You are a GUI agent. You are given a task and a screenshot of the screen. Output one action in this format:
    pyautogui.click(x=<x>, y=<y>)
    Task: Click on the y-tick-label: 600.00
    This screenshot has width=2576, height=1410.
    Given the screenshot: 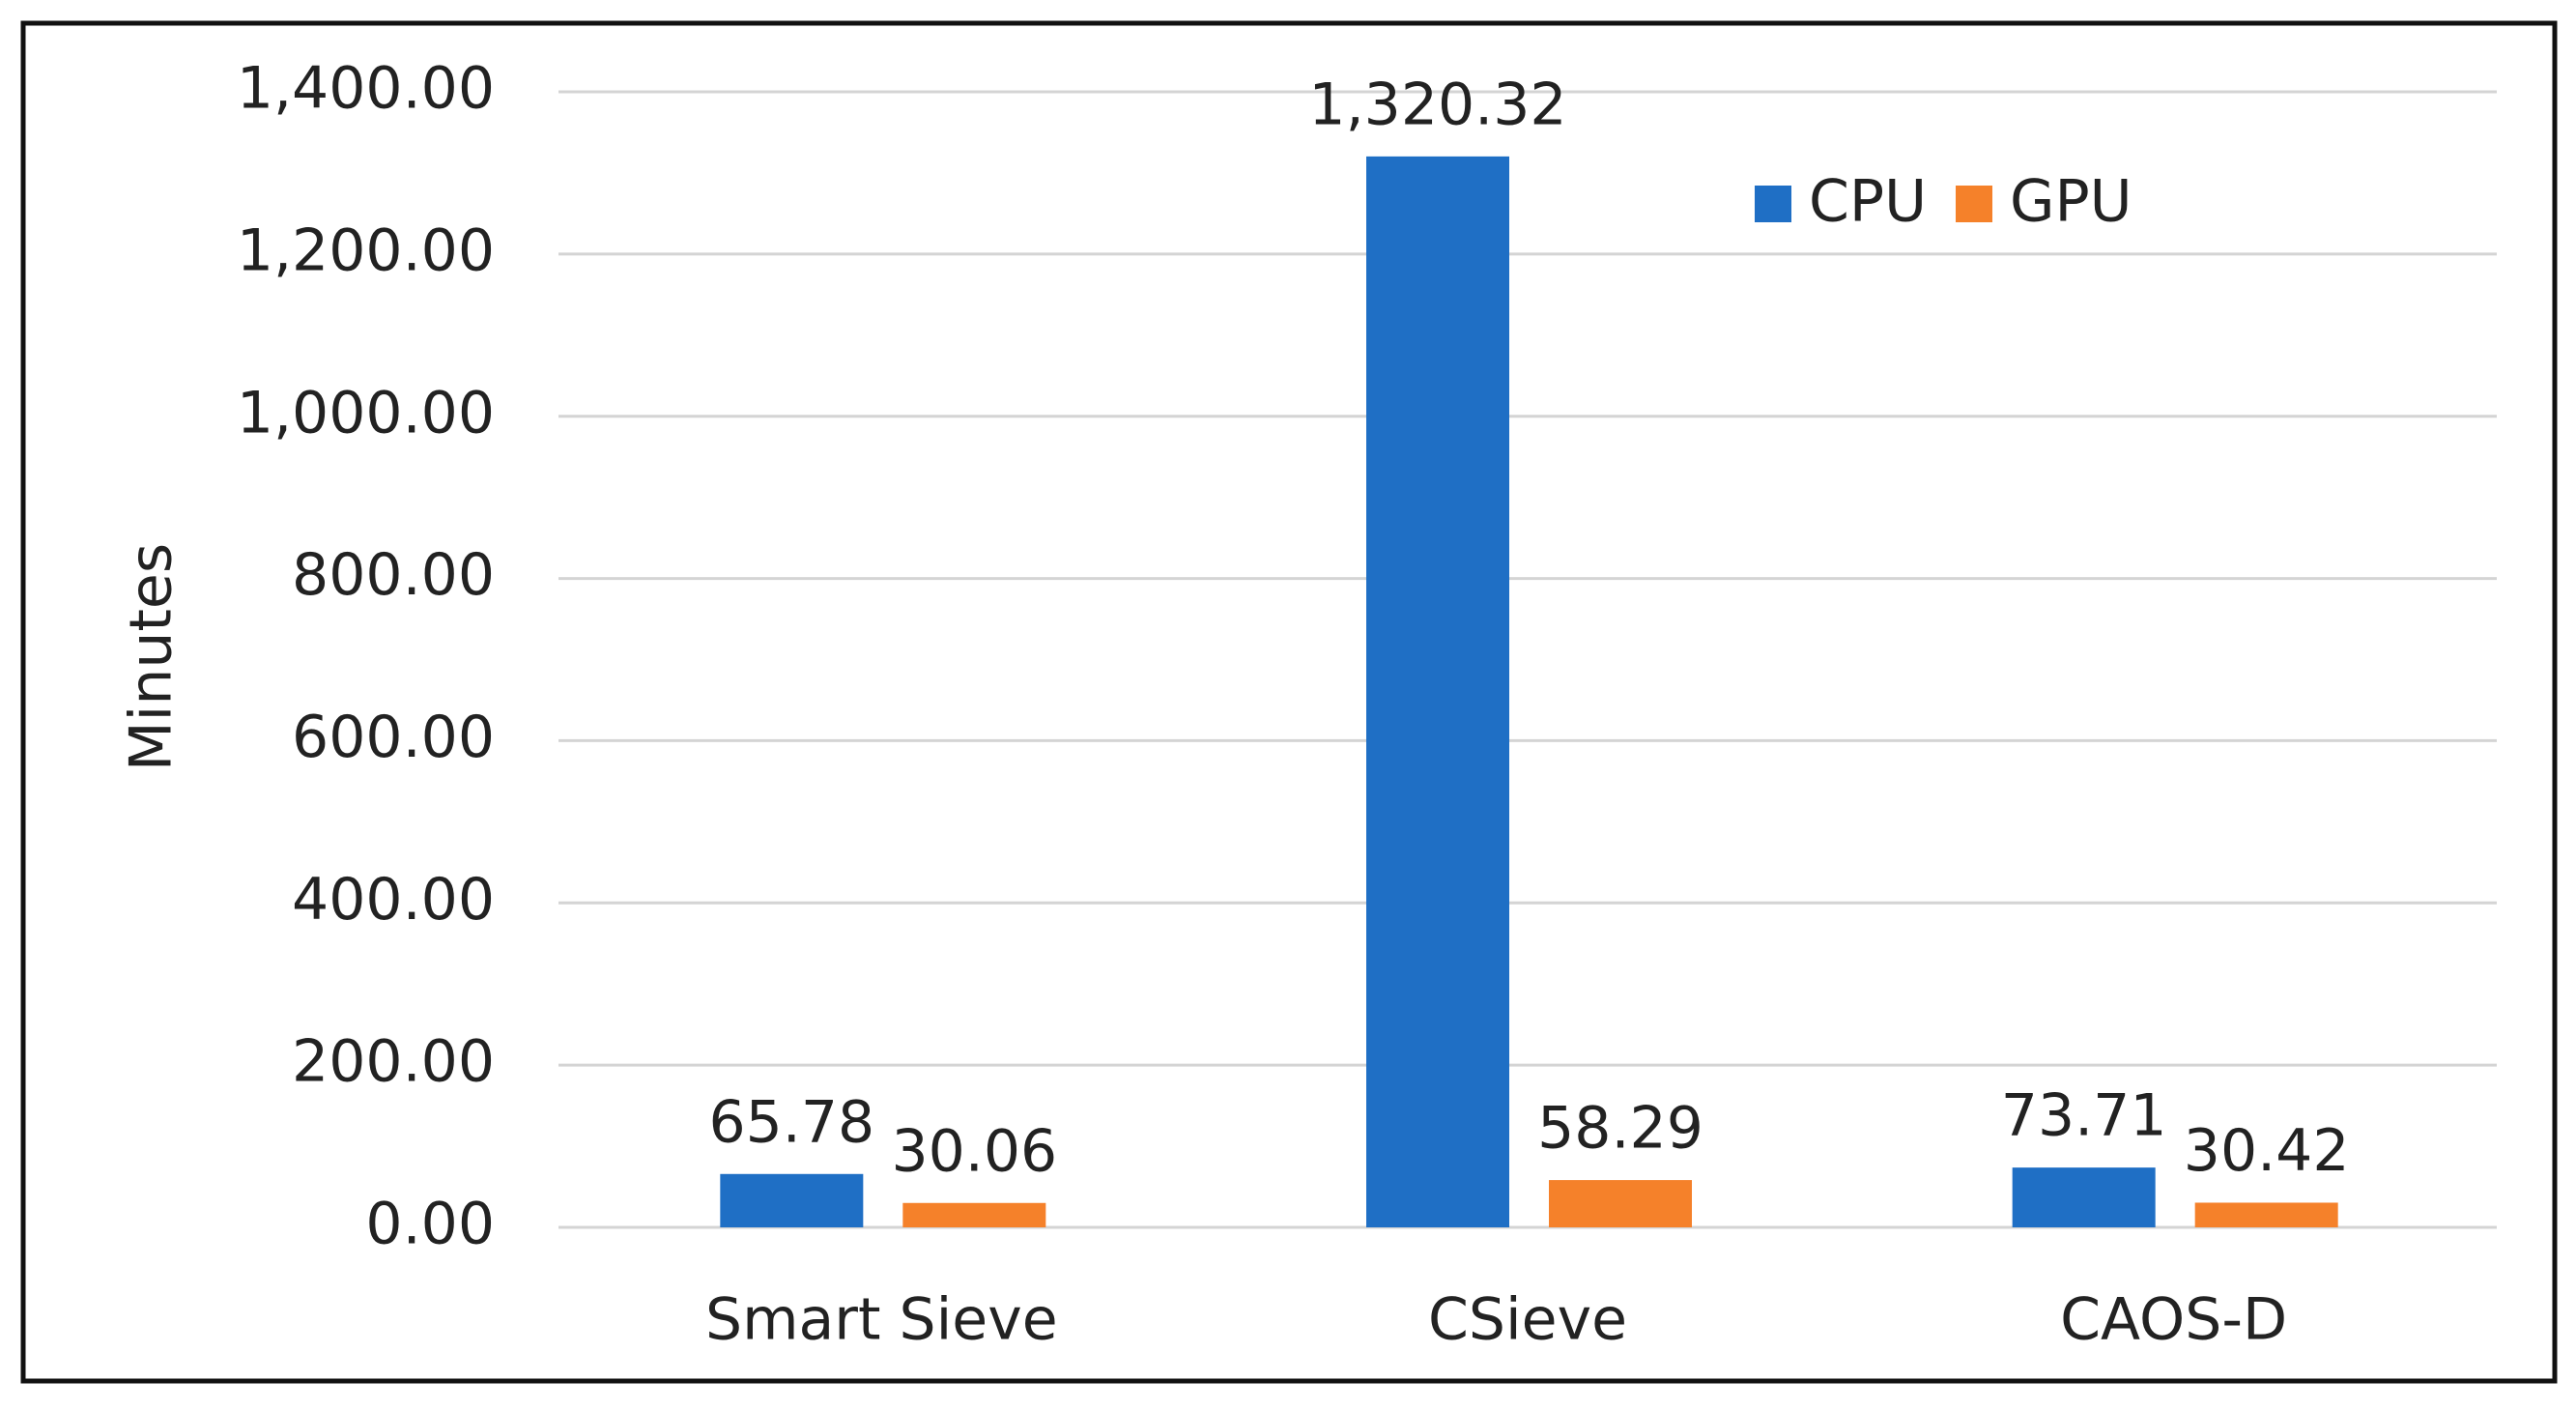 What is the action you would take?
    pyautogui.click(x=394, y=737)
    